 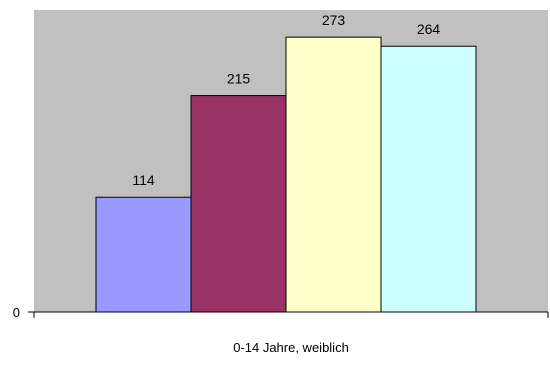 I want to click on data-label-2: 215, so click(x=239, y=79).